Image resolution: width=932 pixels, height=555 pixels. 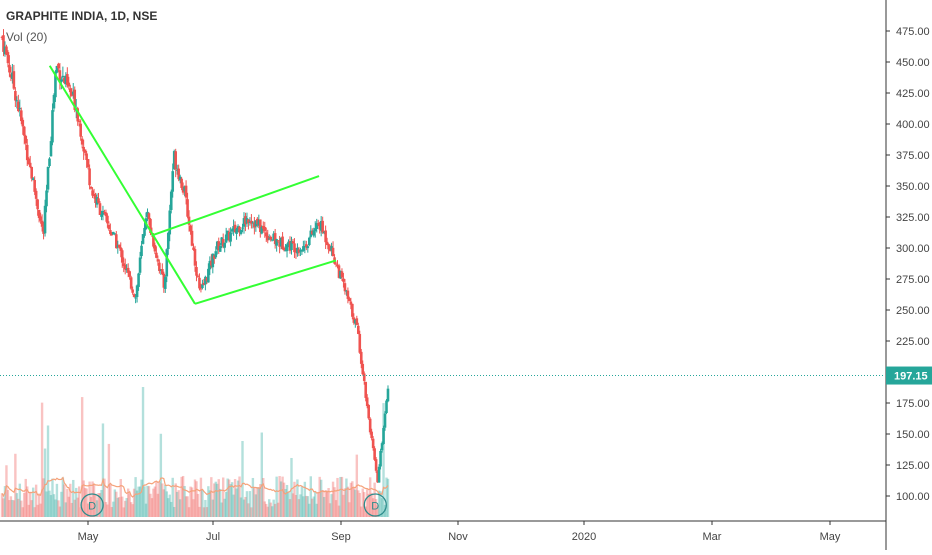 I want to click on volume-ma-line, so click(x=195, y=487).